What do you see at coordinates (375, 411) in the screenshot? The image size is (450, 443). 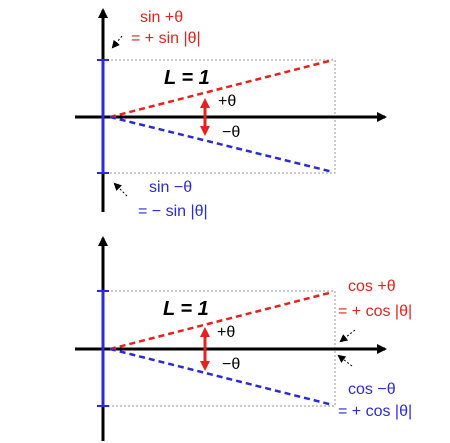 I see `bottom-cos-neg-line2: = + cos |θ|` at bounding box center [375, 411].